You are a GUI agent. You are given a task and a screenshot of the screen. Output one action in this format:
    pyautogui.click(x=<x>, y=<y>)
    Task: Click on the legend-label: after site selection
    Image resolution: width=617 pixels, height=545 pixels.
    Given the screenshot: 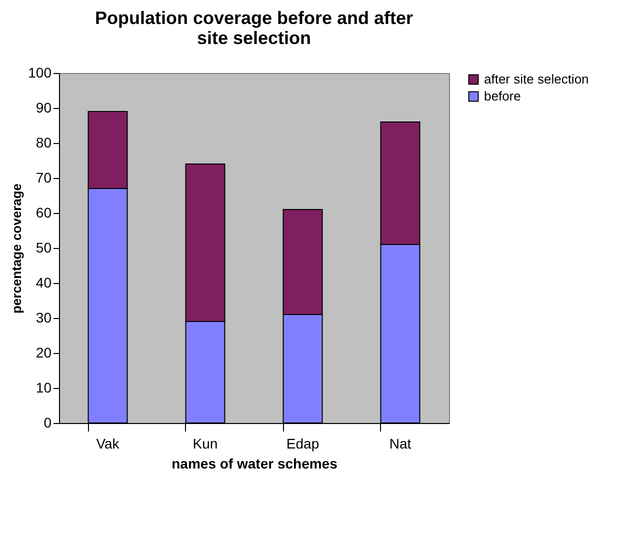 What is the action you would take?
    pyautogui.click(x=536, y=79)
    